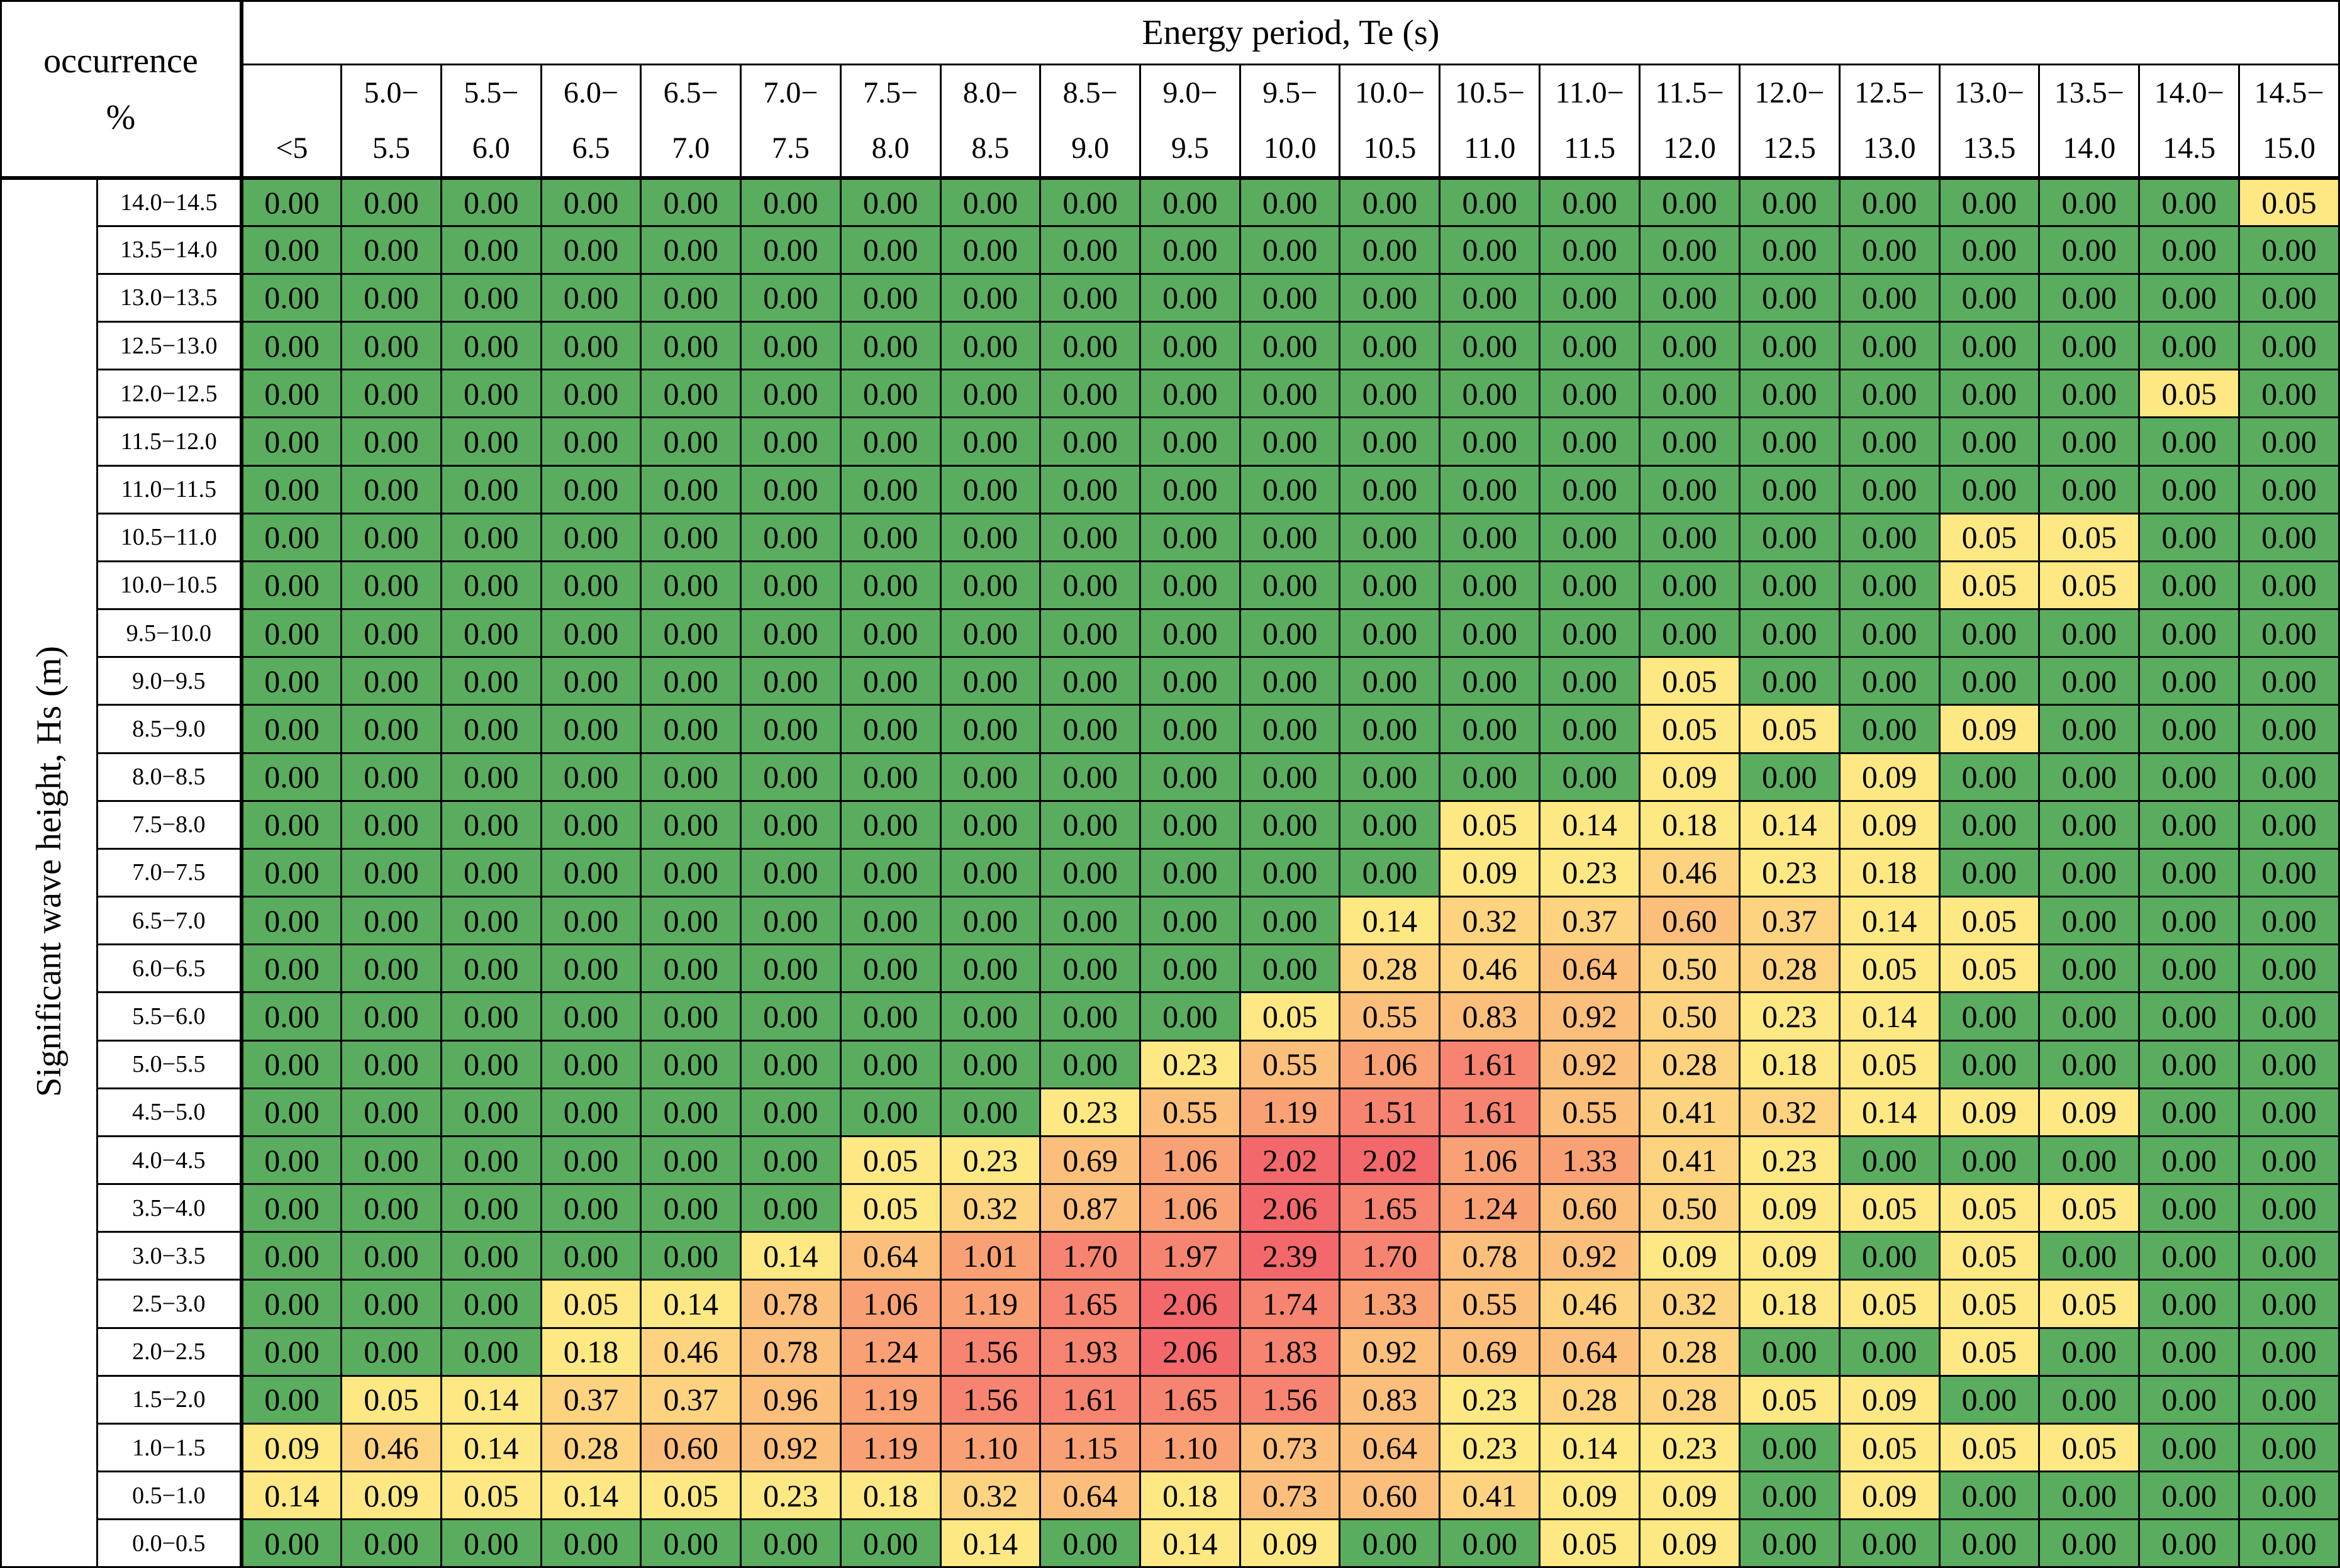 This screenshot has height=1568, width=2340. What do you see at coordinates (169, 1112) in the screenshot?
I see `row-header: 4.5−5.0` at bounding box center [169, 1112].